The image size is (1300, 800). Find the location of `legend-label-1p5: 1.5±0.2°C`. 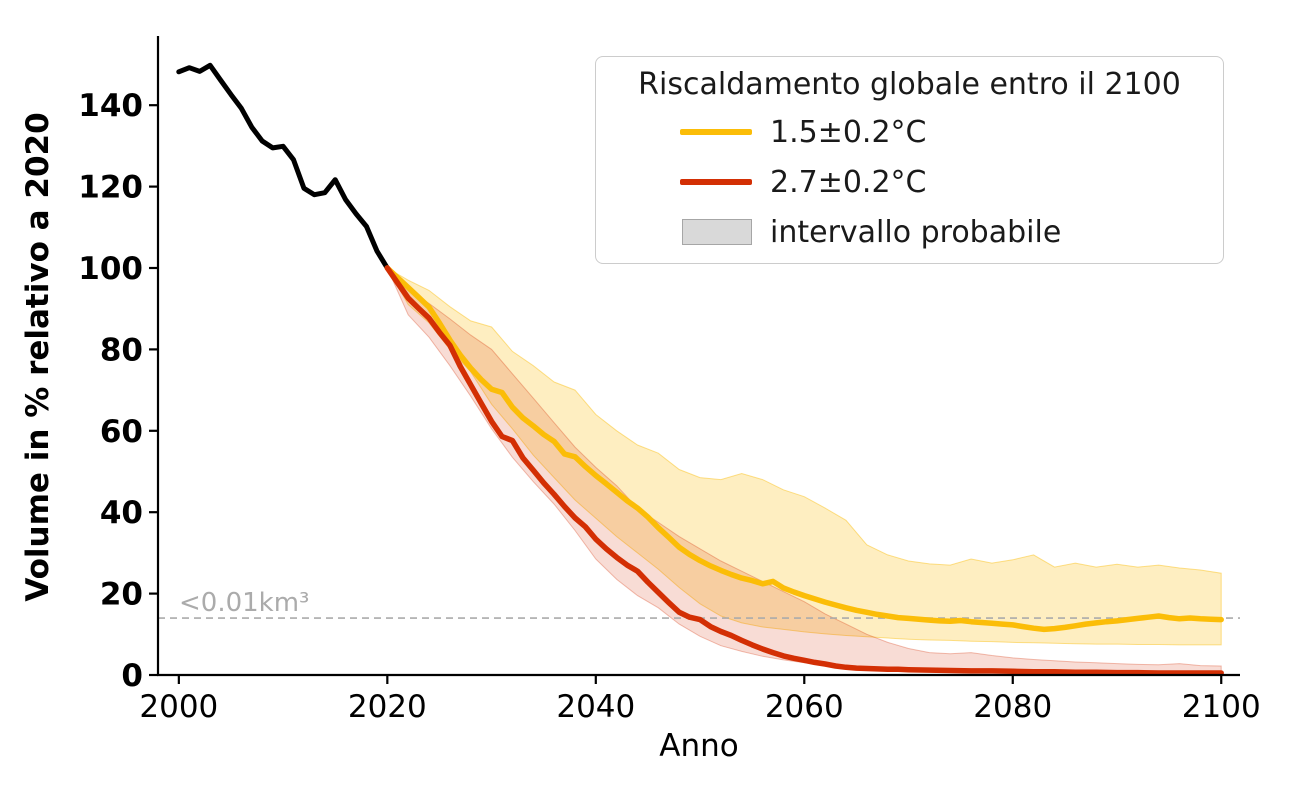

legend-label-1p5: 1.5±0.2°C is located at coordinates (848, 132).